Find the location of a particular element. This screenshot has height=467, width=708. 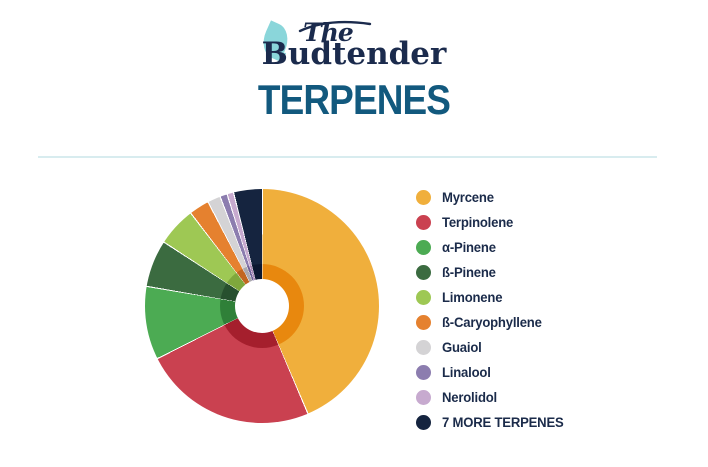

legend-item-pinene: ß-Pinene is located at coordinates (491, 272).